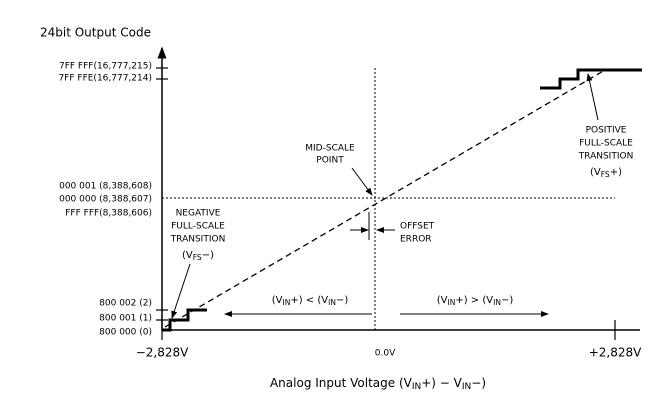 This screenshot has width=671, height=406. What do you see at coordinates (105, 200) in the screenshot?
I see `y-label: 000 000 (8,388,607)` at bounding box center [105, 200].